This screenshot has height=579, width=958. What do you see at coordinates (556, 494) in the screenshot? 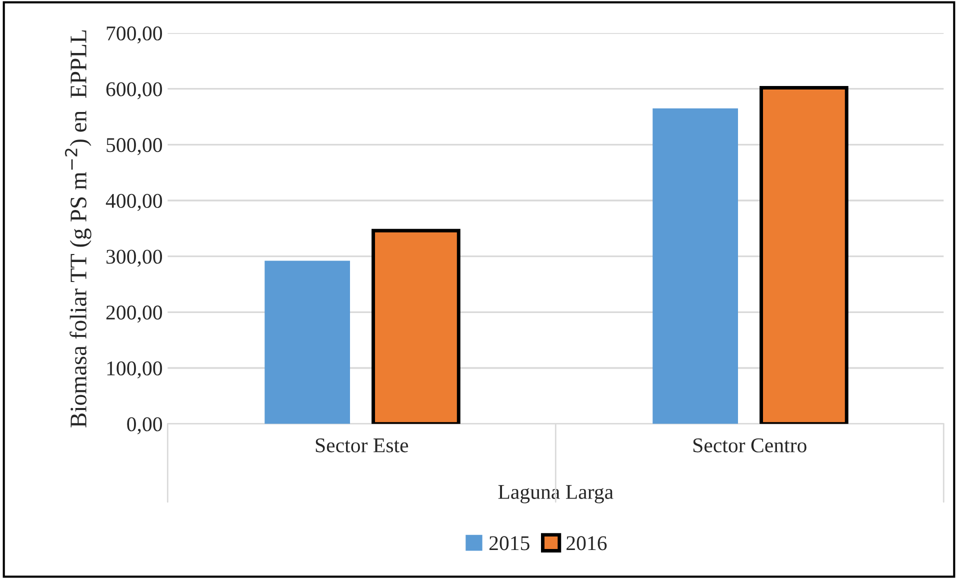
I see `x-axis-title: Laguna Larga` at bounding box center [556, 494].